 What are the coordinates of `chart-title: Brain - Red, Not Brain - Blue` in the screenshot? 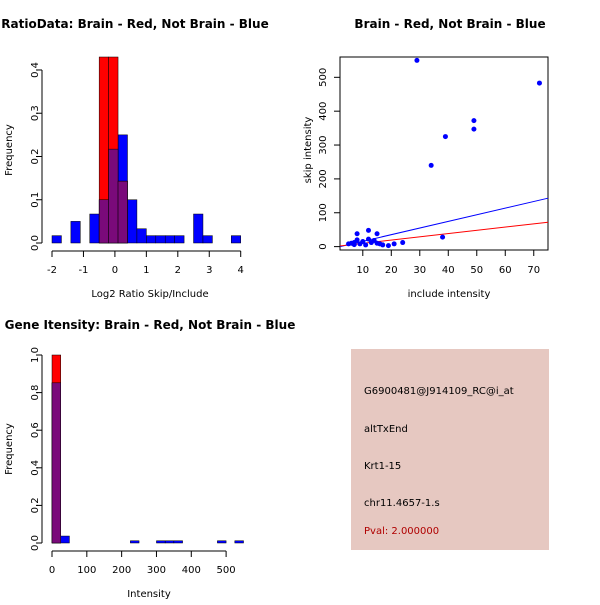 It's located at (449, 24).